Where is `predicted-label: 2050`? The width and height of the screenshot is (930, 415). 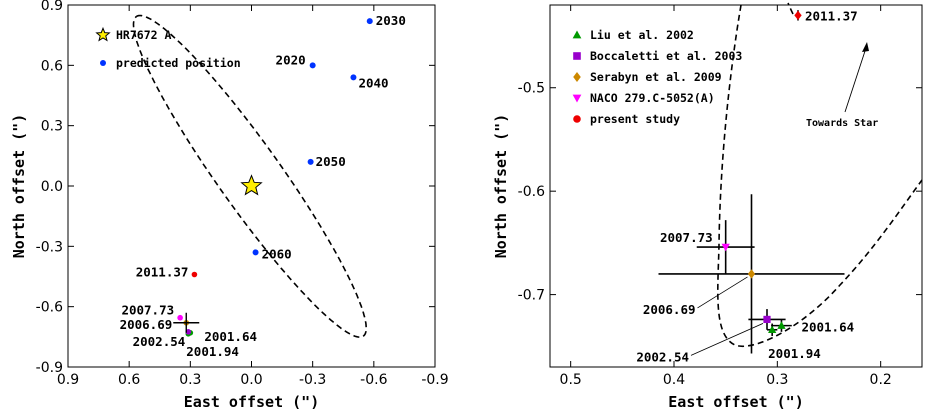
predicted-label: 2050 is located at coordinates (331, 161).